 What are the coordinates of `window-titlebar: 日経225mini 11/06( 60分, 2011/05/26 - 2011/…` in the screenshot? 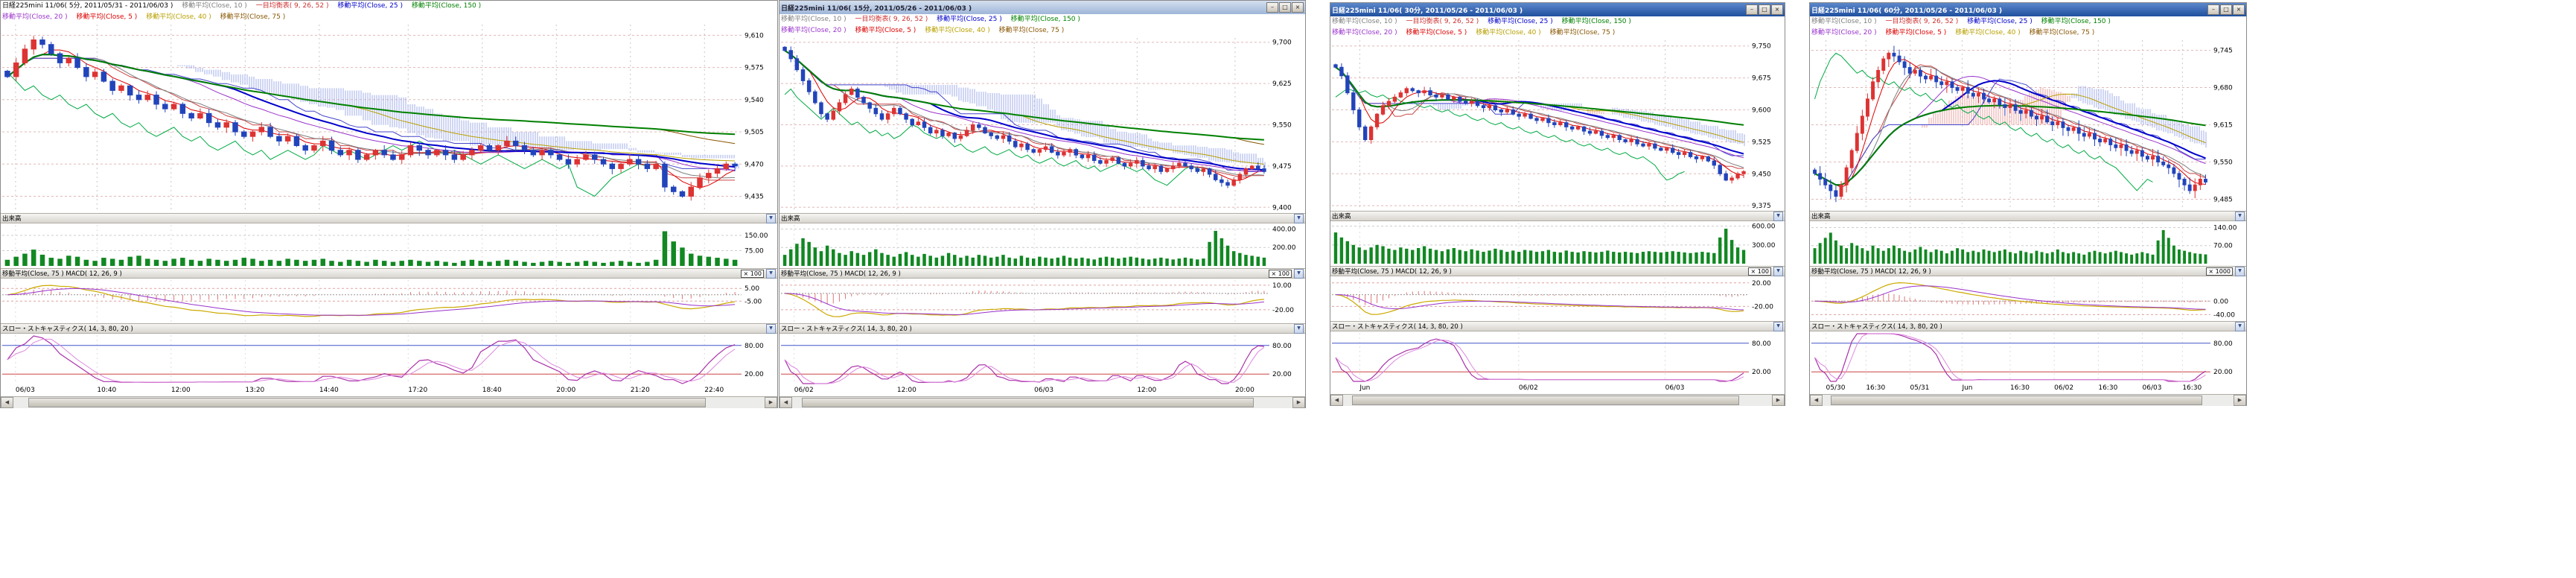 It's located at (2028, 9).